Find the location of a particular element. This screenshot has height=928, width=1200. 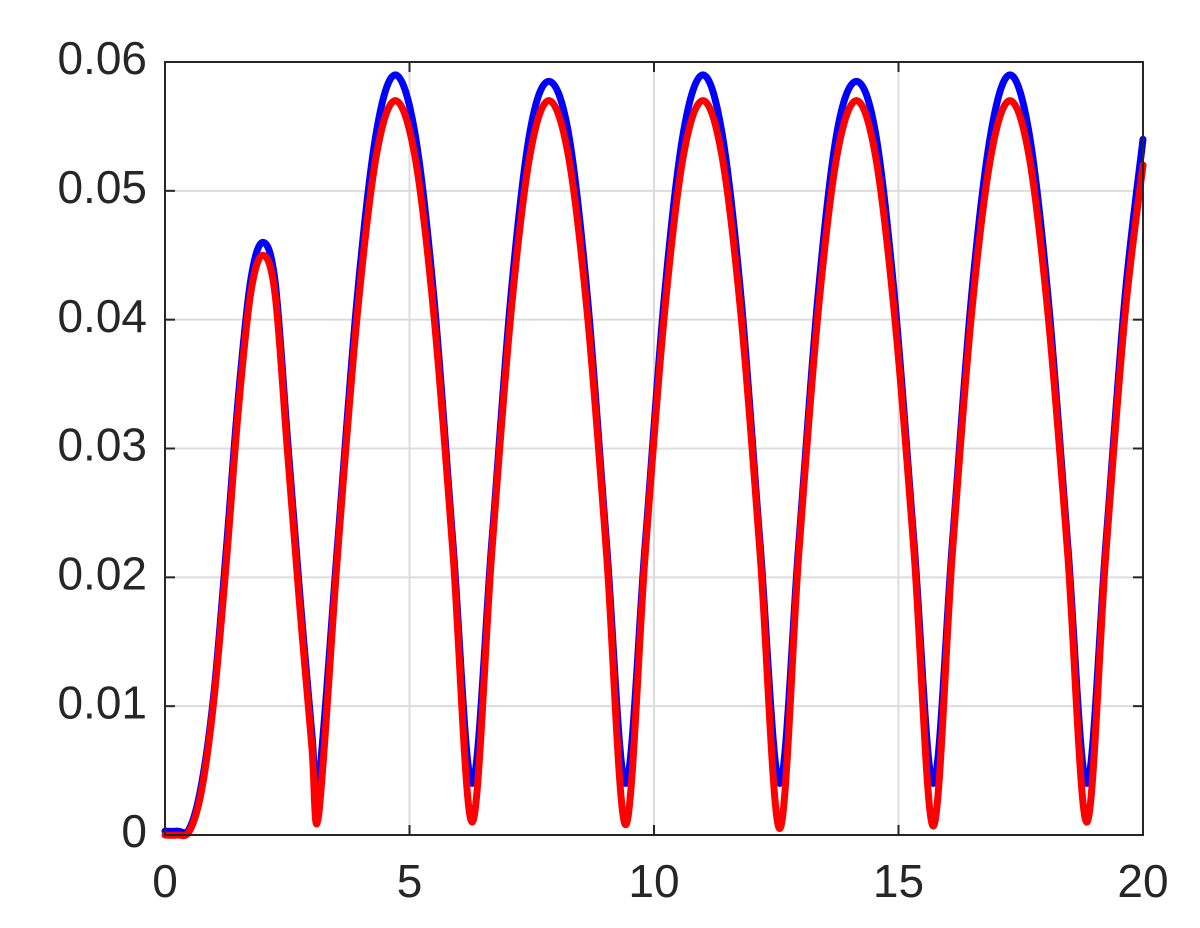

y-tick-label: 0.01 is located at coordinates (102, 702).